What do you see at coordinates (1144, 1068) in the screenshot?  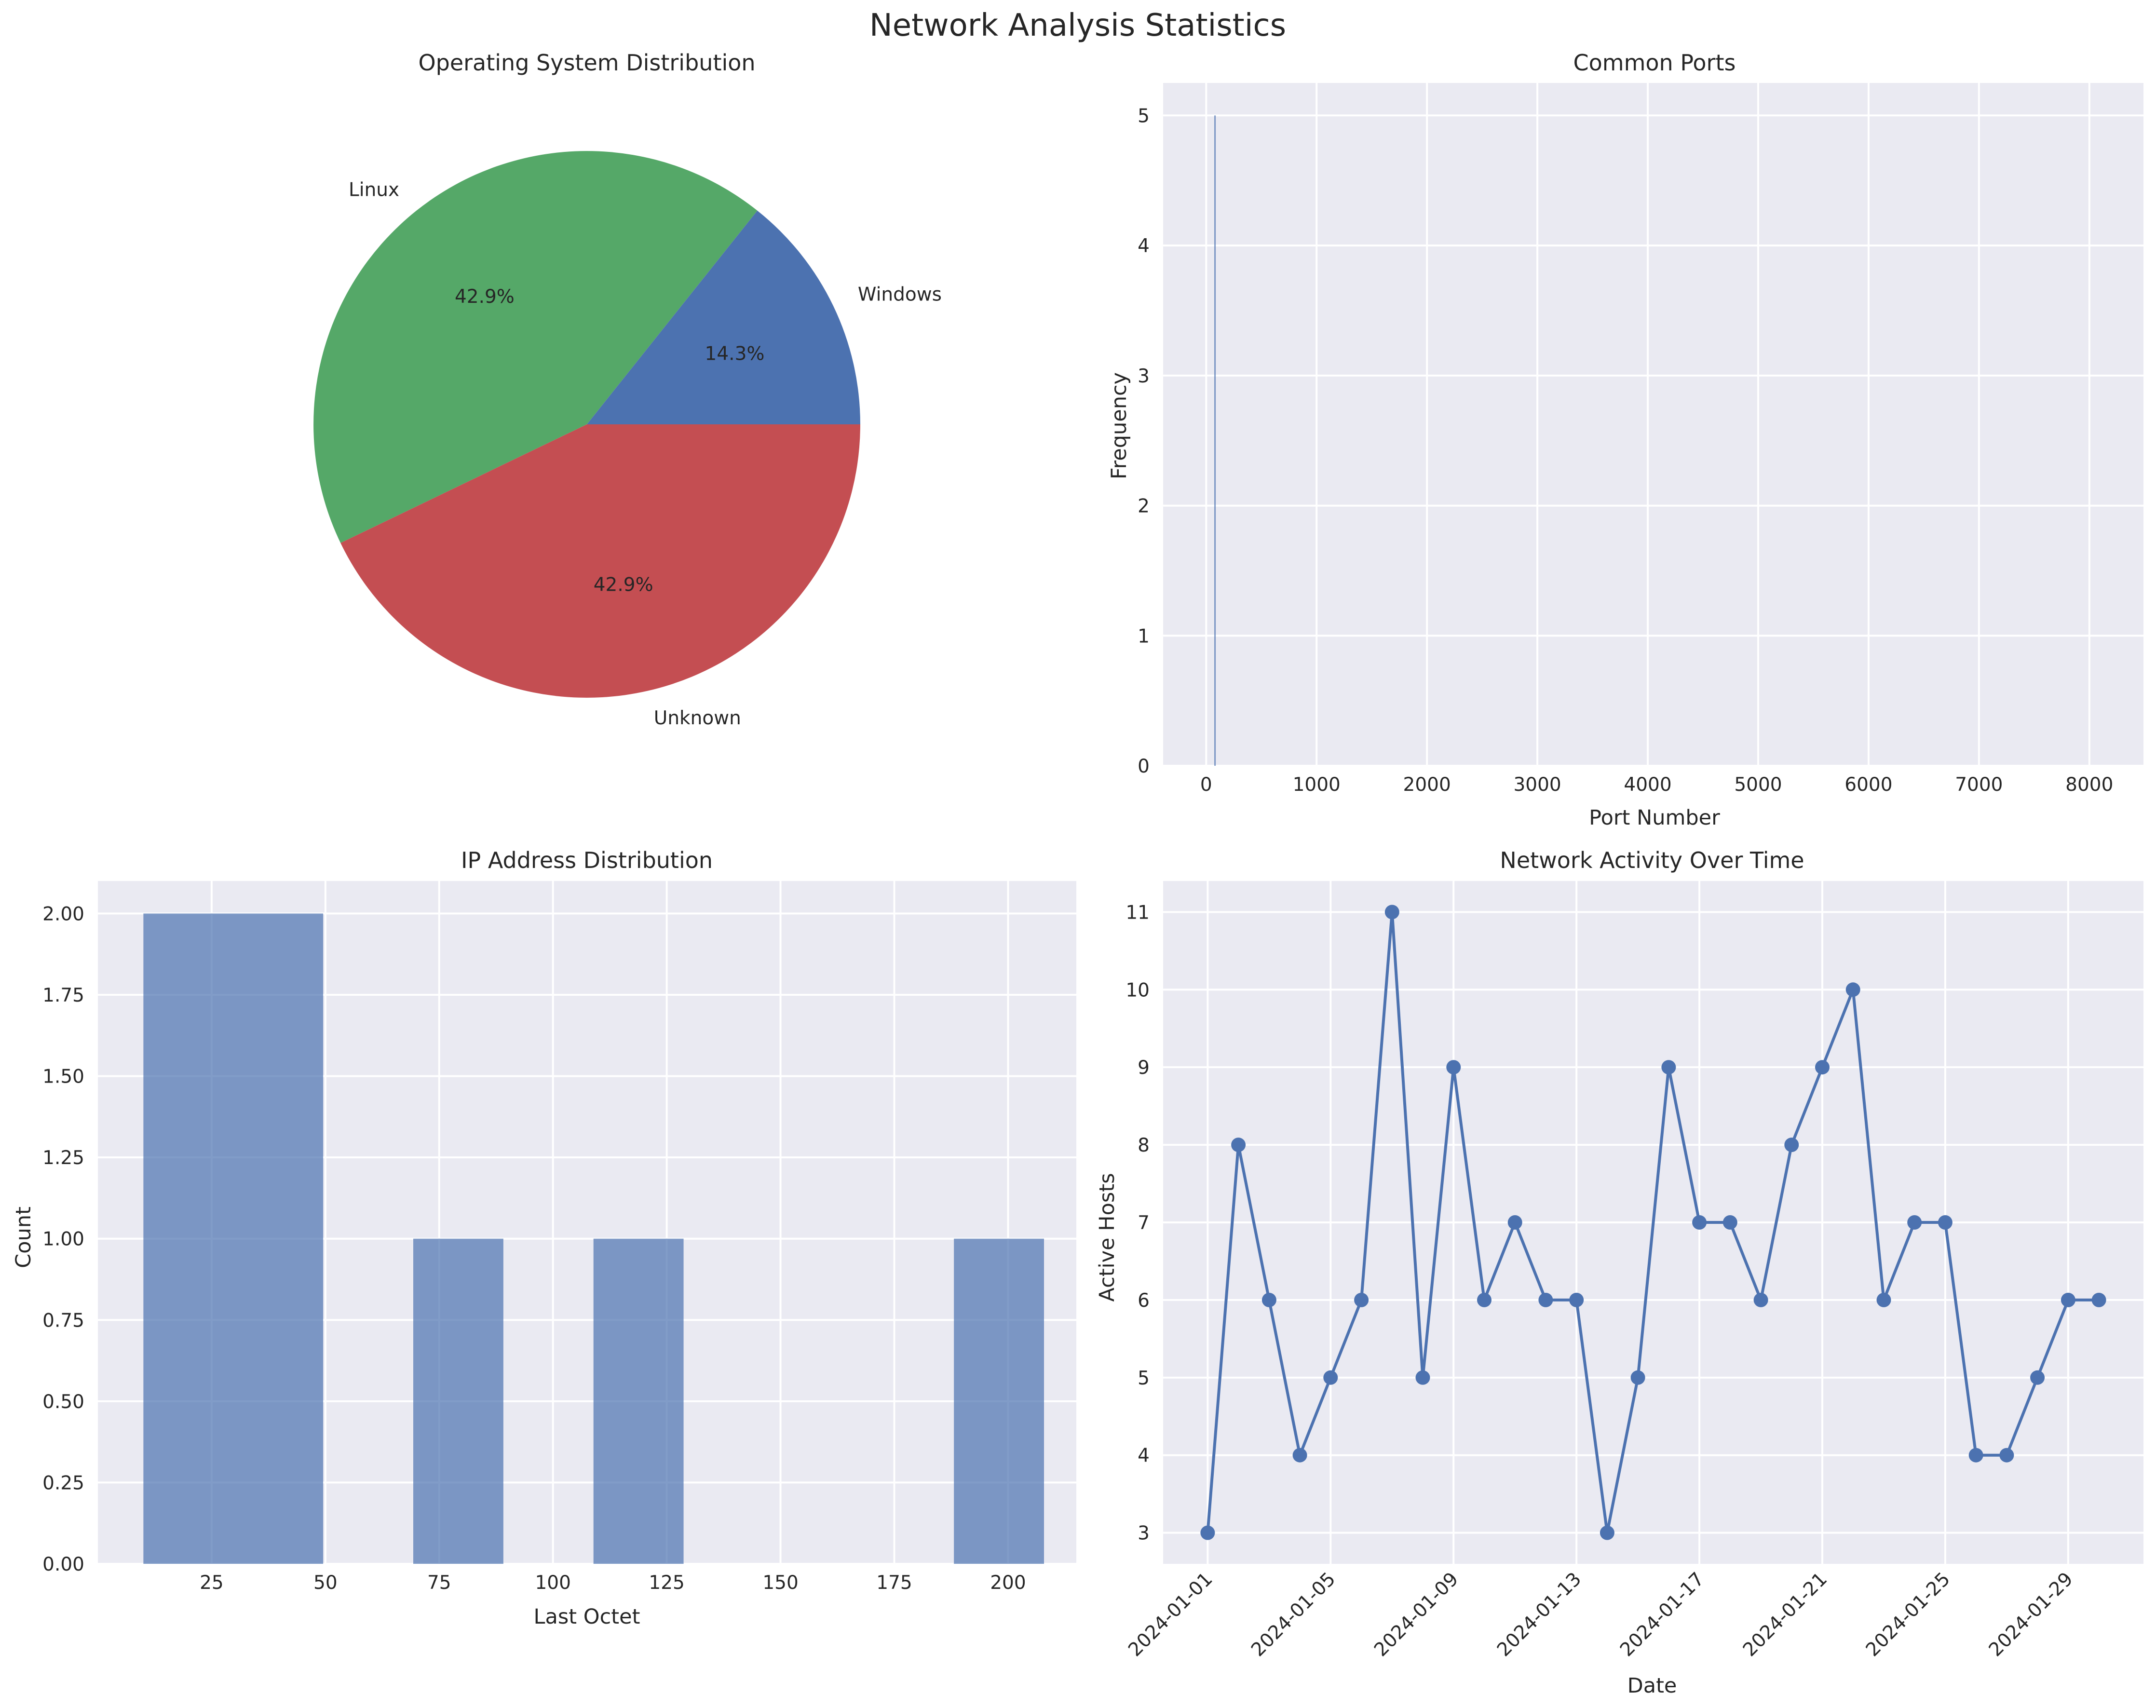 I see `time-y-tick-label: 9` at bounding box center [1144, 1068].